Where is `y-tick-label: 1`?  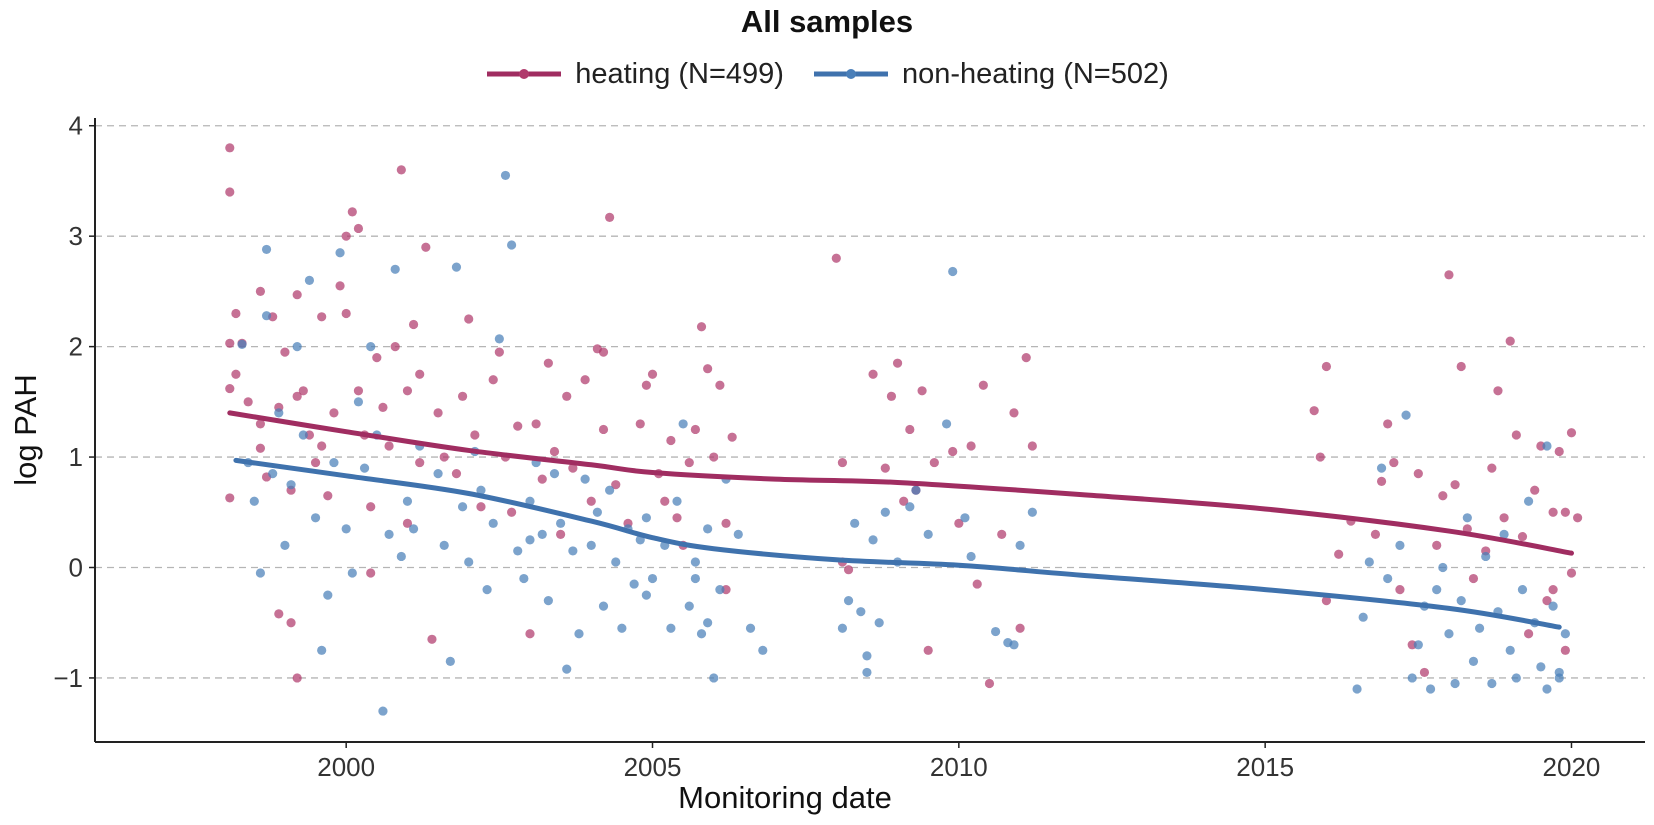
y-tick-label: 1 is located at coordinates (76, 457).